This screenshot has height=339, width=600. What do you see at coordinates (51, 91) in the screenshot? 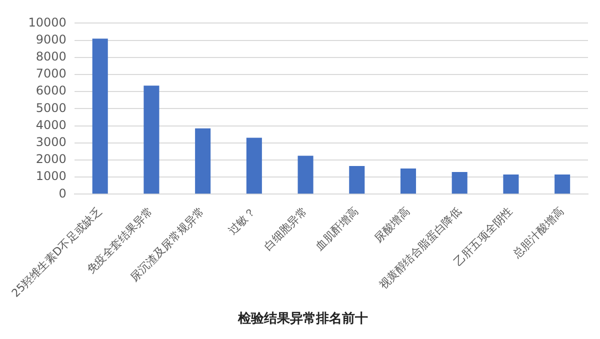
I see `y-tick-label: 6000` at bounding box center [51, 91].